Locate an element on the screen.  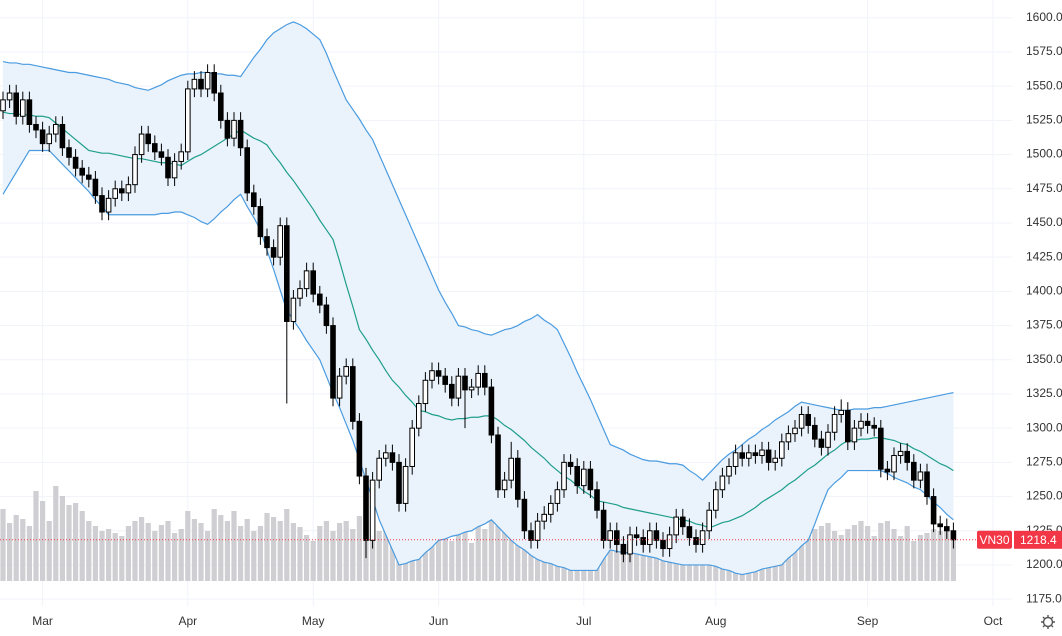
y-tick-label: 1550.0 is located at coordinates (1044, 85).